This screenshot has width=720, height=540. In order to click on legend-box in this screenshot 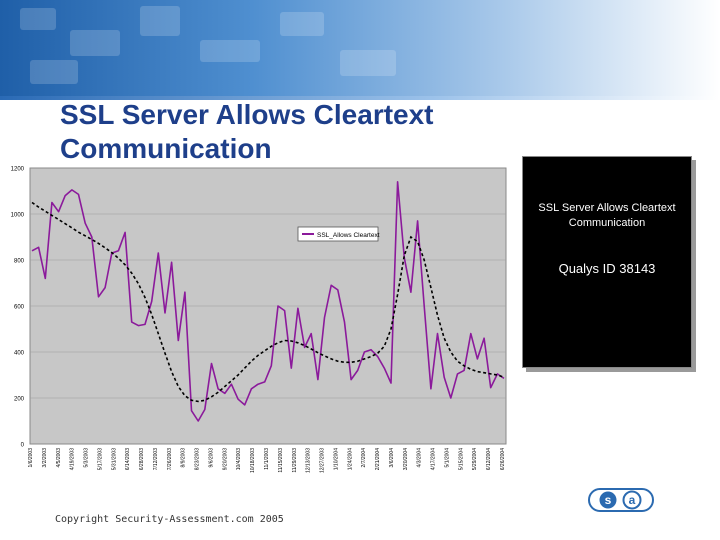, I will do `click(338, 234)`.